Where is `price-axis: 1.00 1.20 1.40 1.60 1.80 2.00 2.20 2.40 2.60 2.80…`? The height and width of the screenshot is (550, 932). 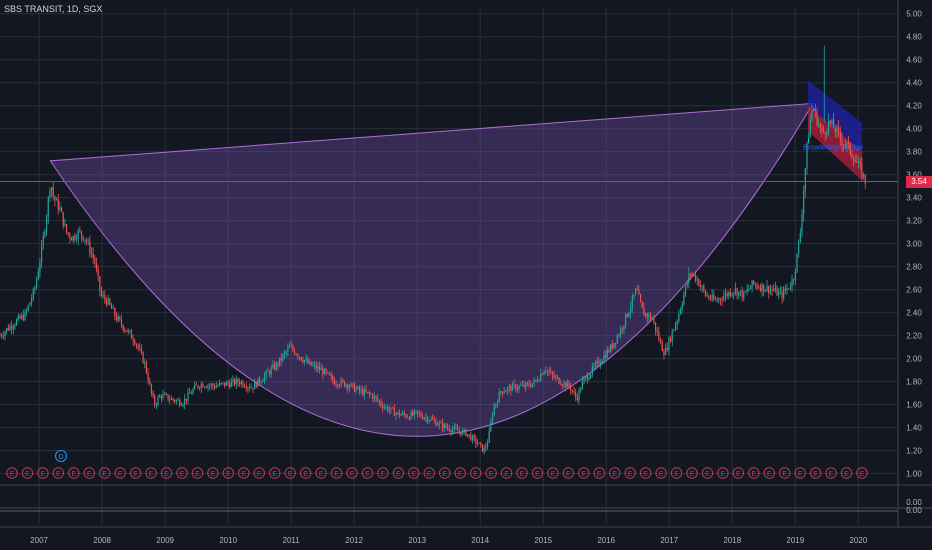 price-axis: 1.00 1.20 1.40 1.60 1.80 2.00 2.20 2.40 2.60 2.80… is located at coordinates (909, 263).